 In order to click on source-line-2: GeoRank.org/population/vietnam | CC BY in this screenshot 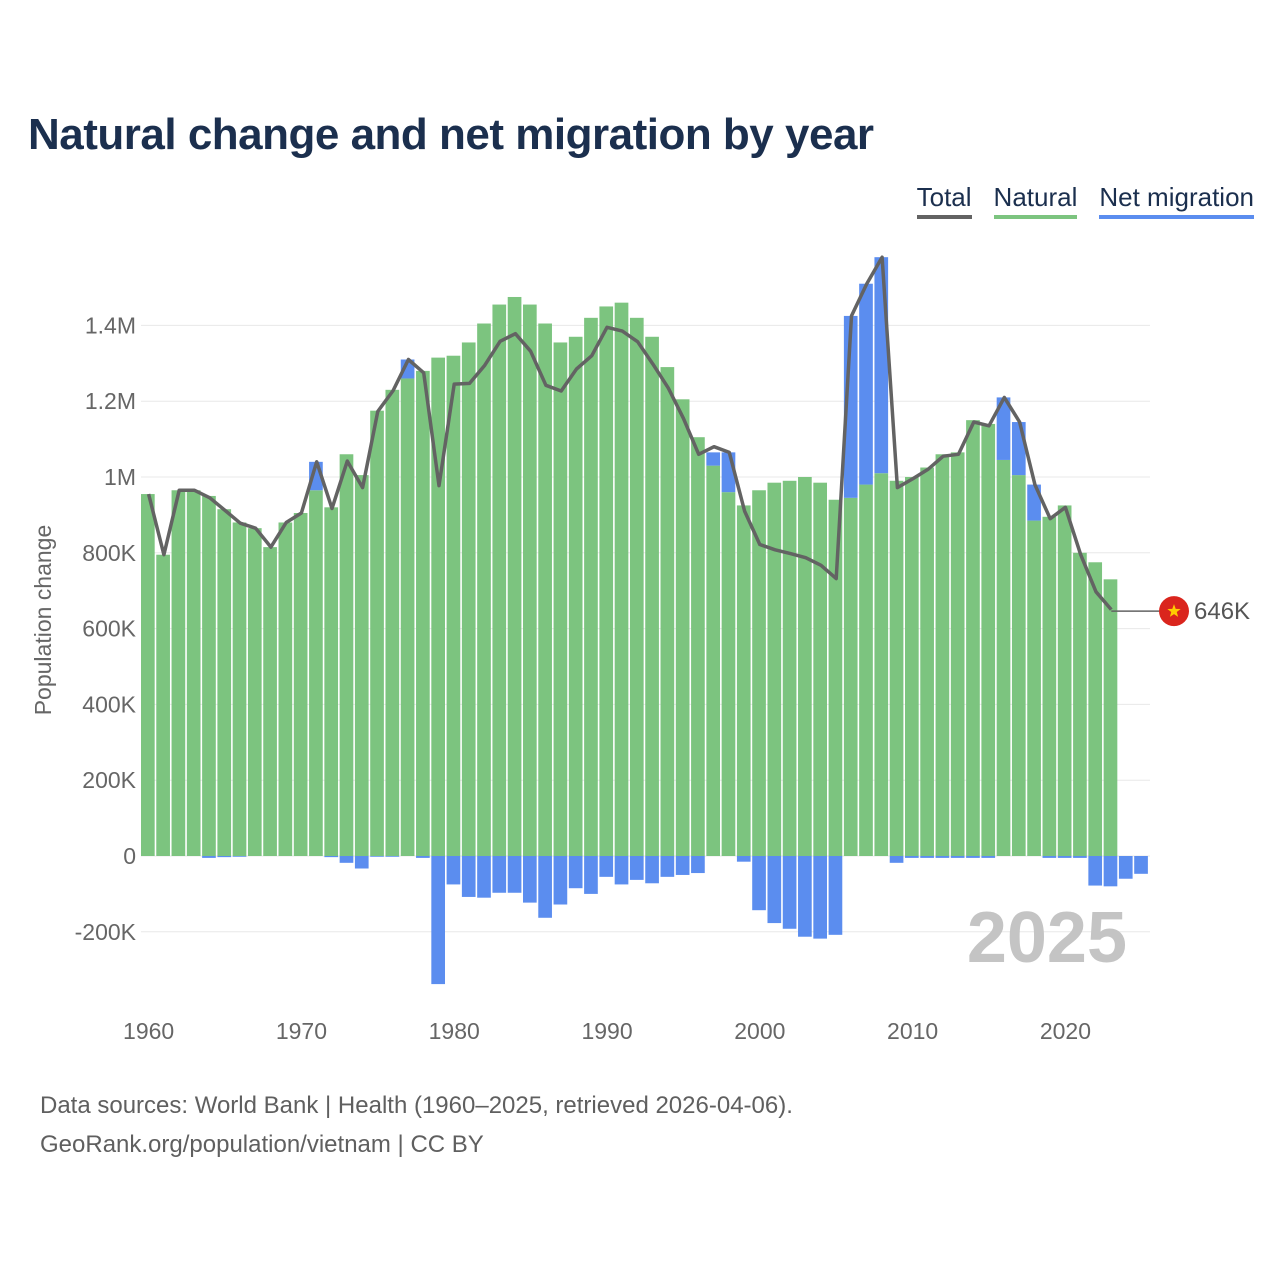, I will do `click(262, 1144)`.